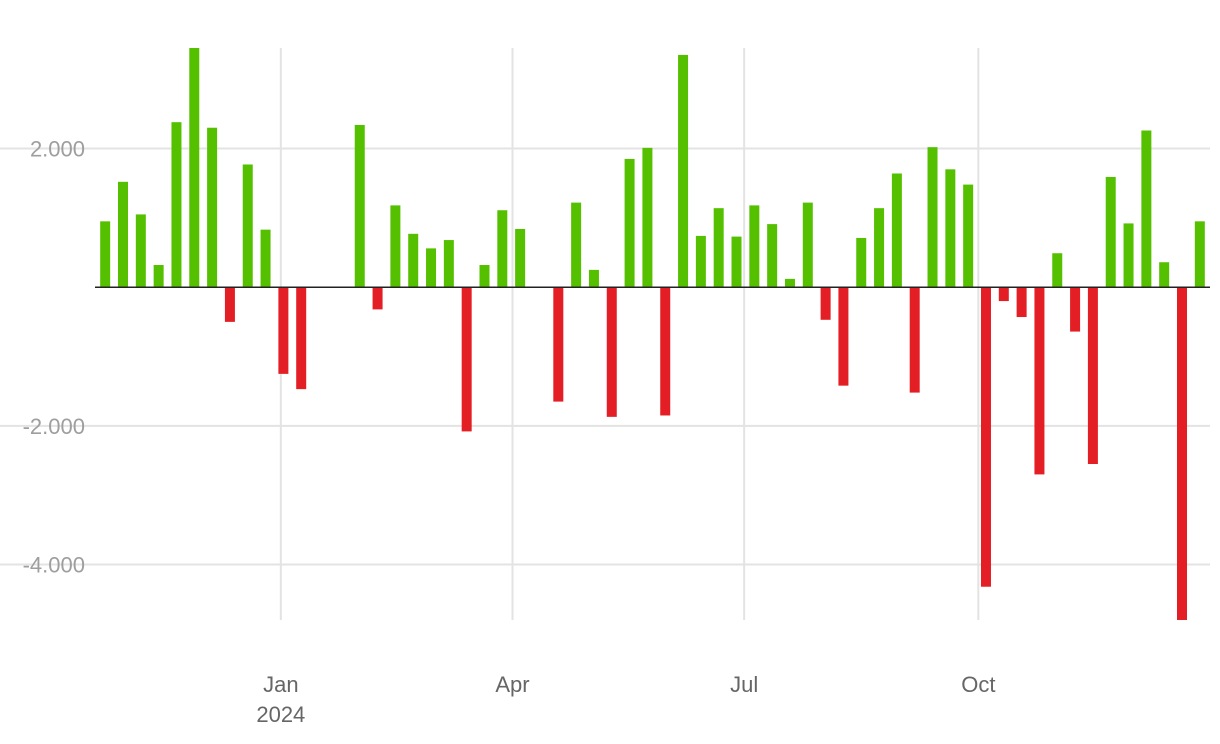 This screenshot has width=1220, height=744. What do you see at coordinates (978, 684) in the screenshot?
I see `x-tick-label: Oct` at bounding box center [978, 684].